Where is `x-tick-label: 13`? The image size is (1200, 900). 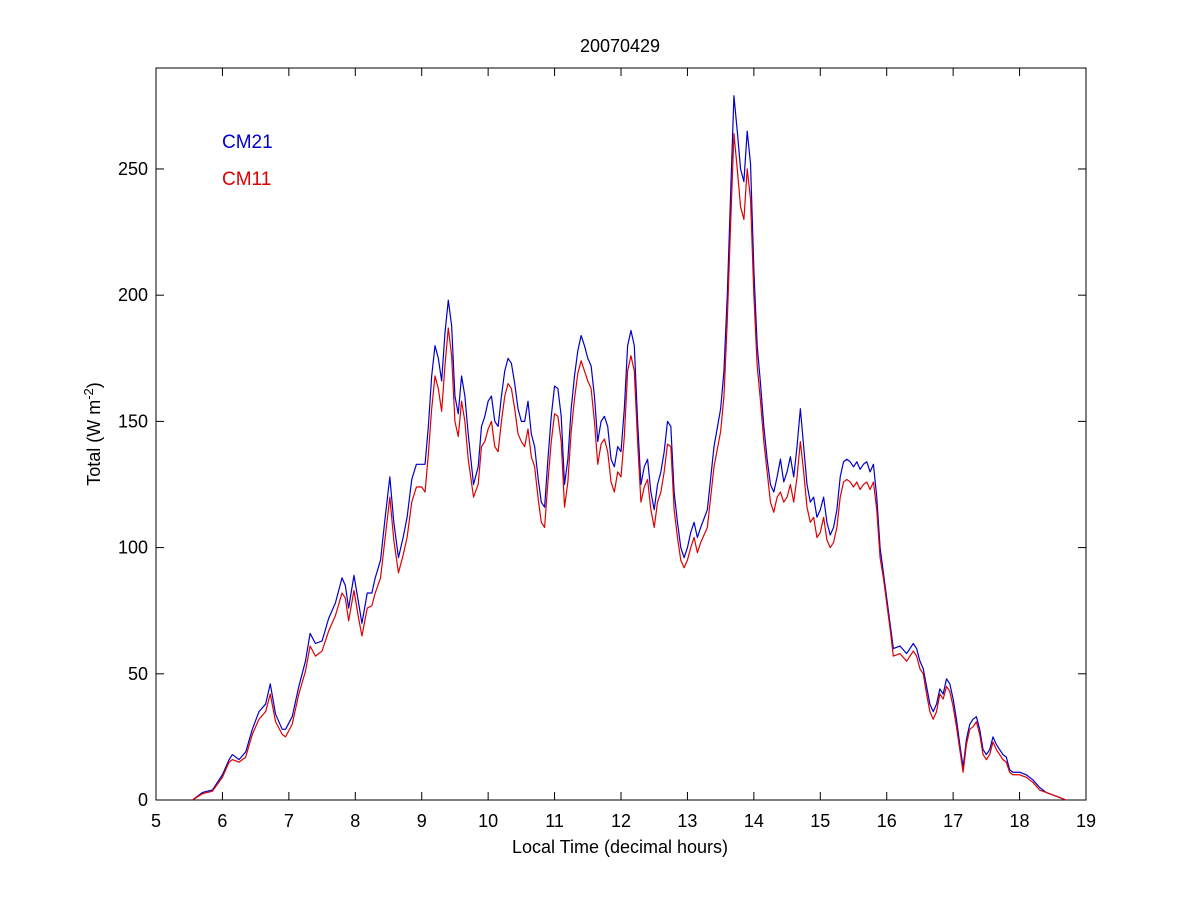 x-tick-label: 13 is located at coordinates (687, 821).